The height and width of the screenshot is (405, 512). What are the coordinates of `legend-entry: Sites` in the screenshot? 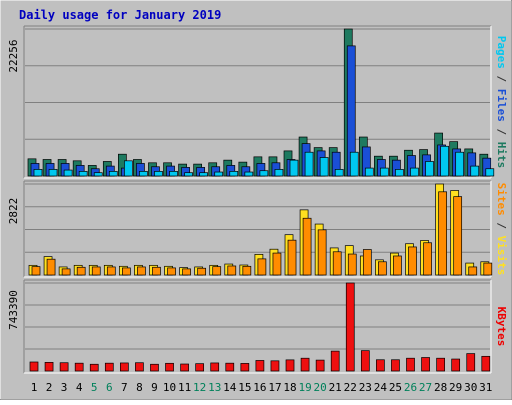 It's located at (501, 199).